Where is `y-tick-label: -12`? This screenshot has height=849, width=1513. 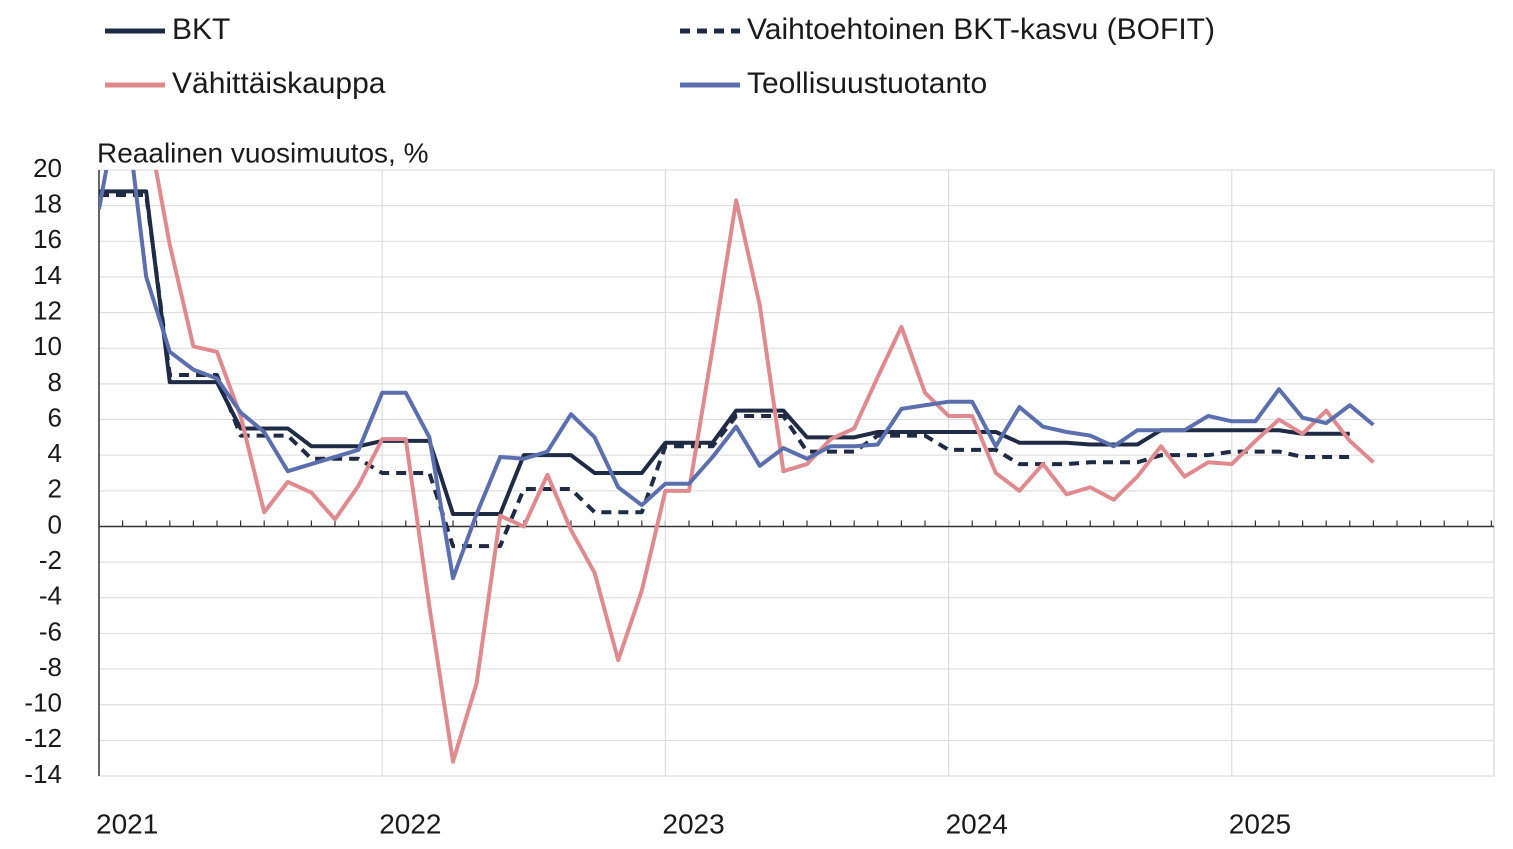 y-tick-label: -12 is located at coordinates (43, 738).